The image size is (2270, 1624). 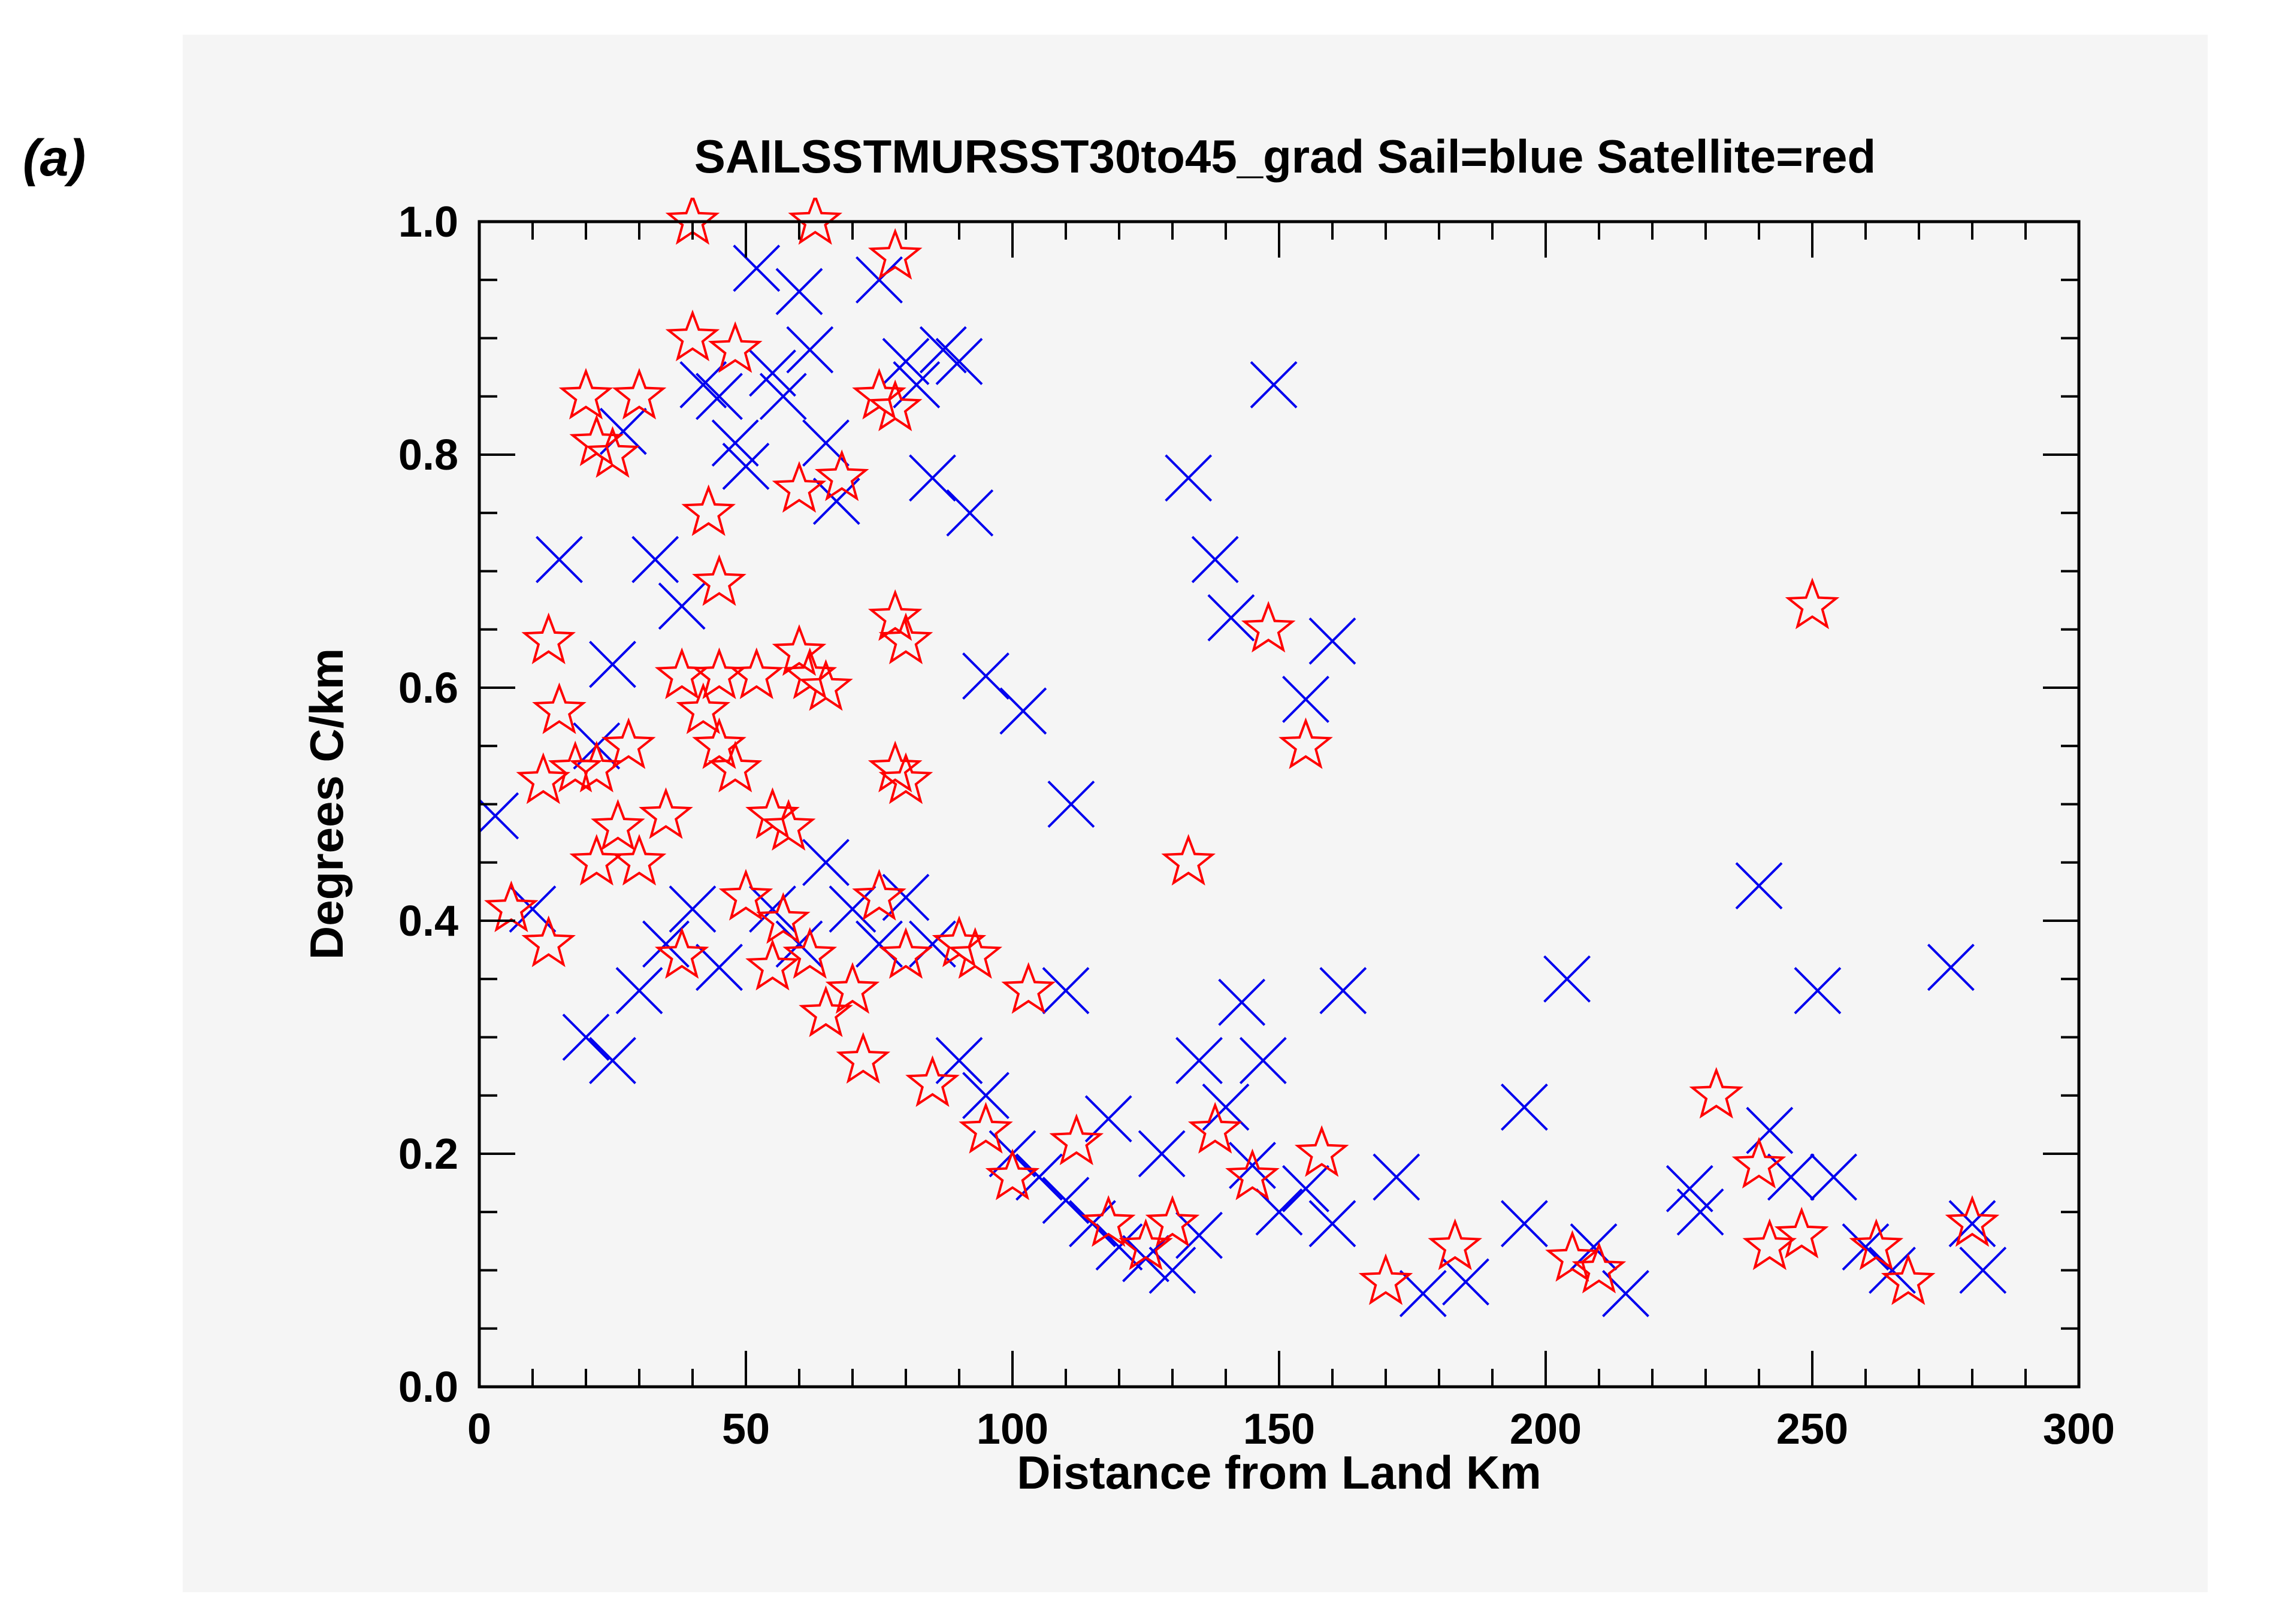 What do you see at coordinates (1279, 1429) in the screenshot?
I see `x-tick-label: 150` at bounding box center [1279, 1429].